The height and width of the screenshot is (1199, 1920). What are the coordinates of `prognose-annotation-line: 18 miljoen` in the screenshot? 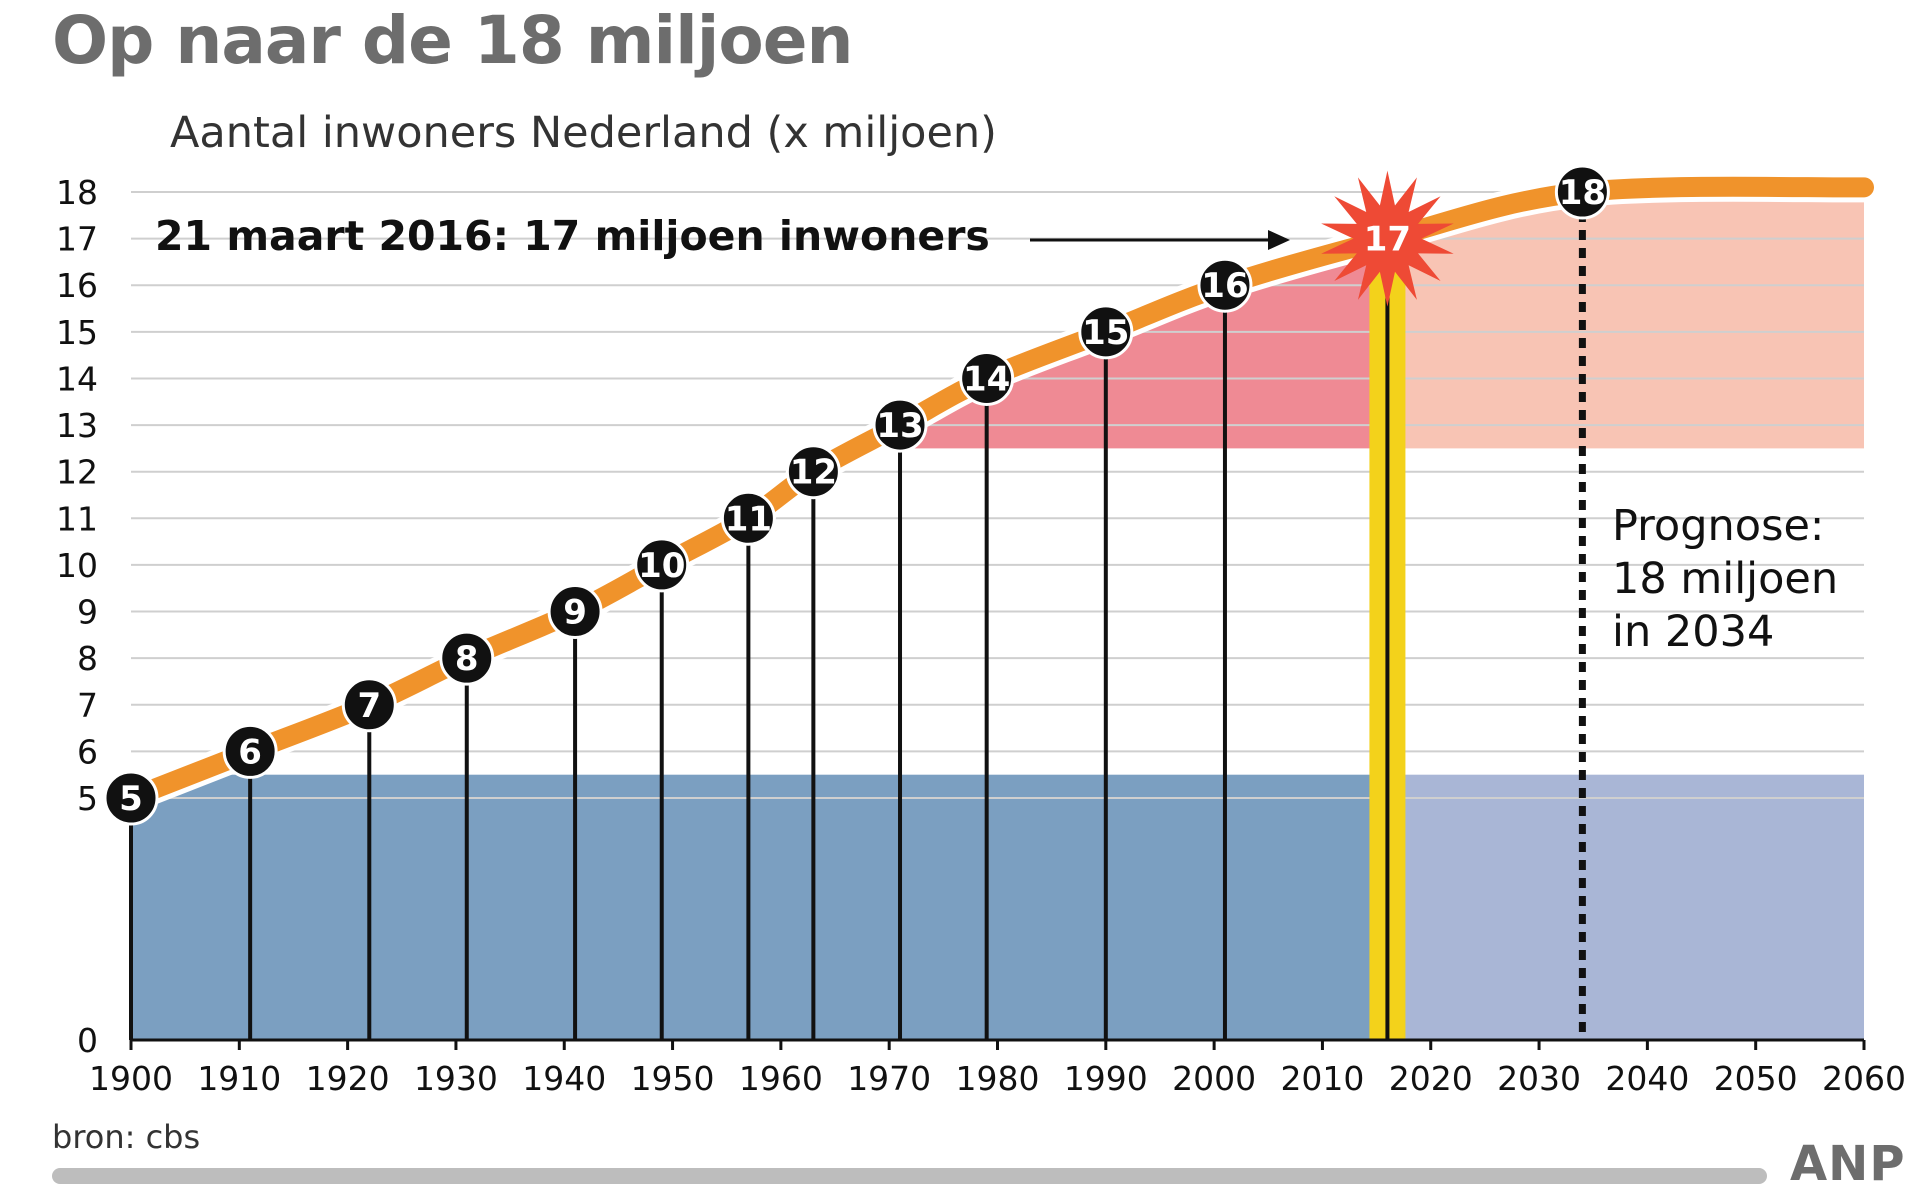 It's located at (1725, 579).